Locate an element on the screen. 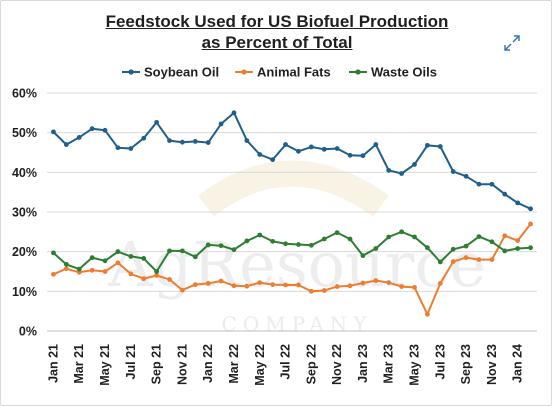 This screenshot has height=407, width=552. legend-label: Soybean Oil is located at coordinates (181, 72).